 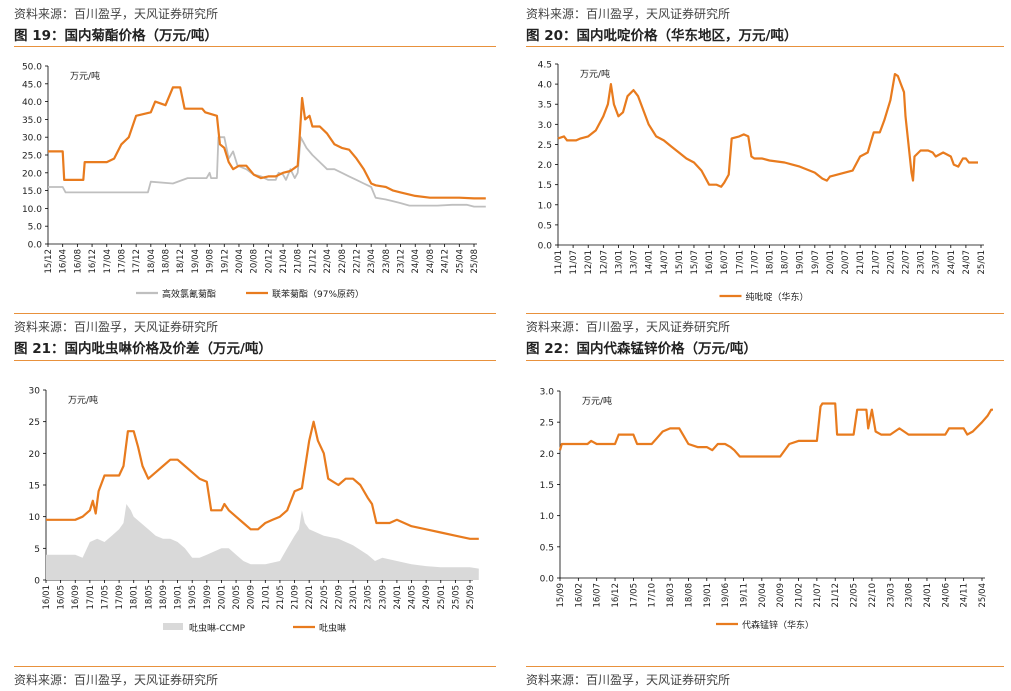 What do you see at coordinates (35, 392) in the screenshot?
I see `y-tick-label: 30` at bounding box center [35, 392].